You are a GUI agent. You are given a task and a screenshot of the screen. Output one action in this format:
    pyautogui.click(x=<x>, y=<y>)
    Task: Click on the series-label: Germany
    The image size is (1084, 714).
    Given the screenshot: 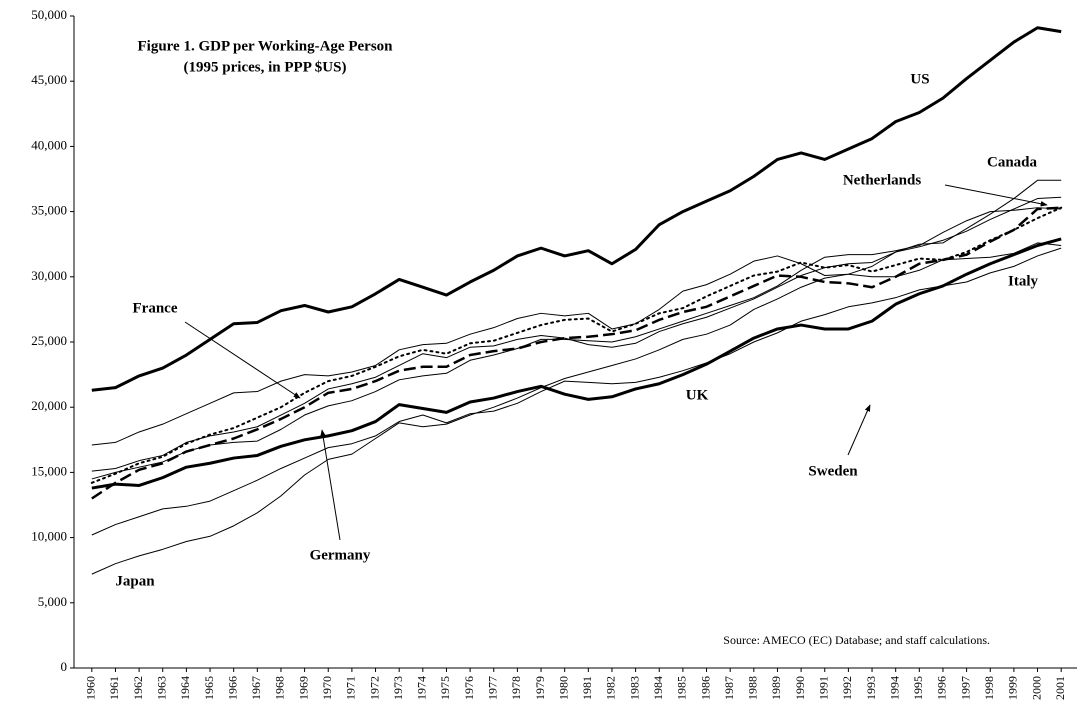 What is the action you would take?
    pyautogui.click(x=340, y=555)
    